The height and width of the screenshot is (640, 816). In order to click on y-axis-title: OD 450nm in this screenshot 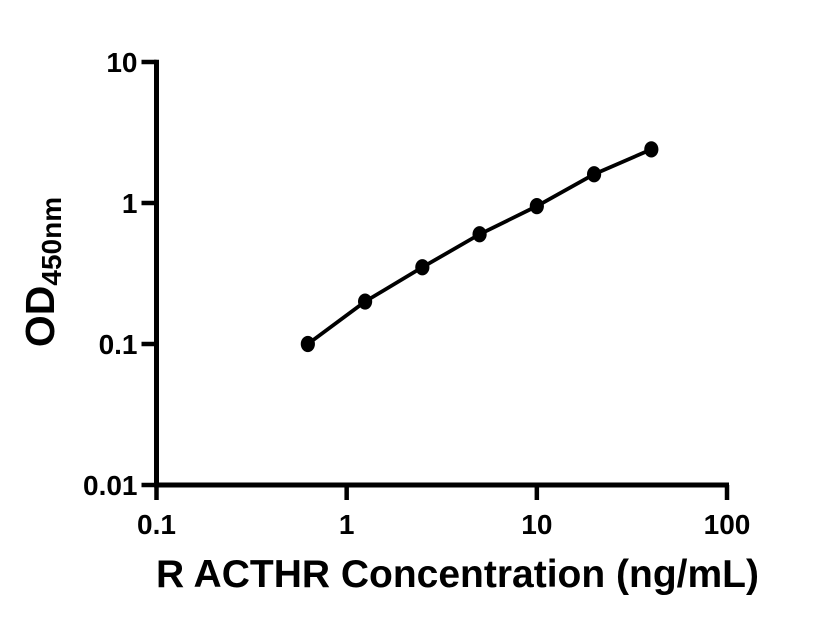, I will do `click(44, 272)`.